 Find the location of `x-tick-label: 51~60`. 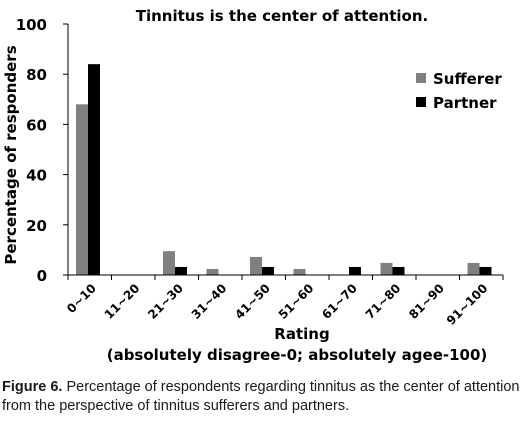

x-tick-label: 51~60 is located at coordinates (296, 301).